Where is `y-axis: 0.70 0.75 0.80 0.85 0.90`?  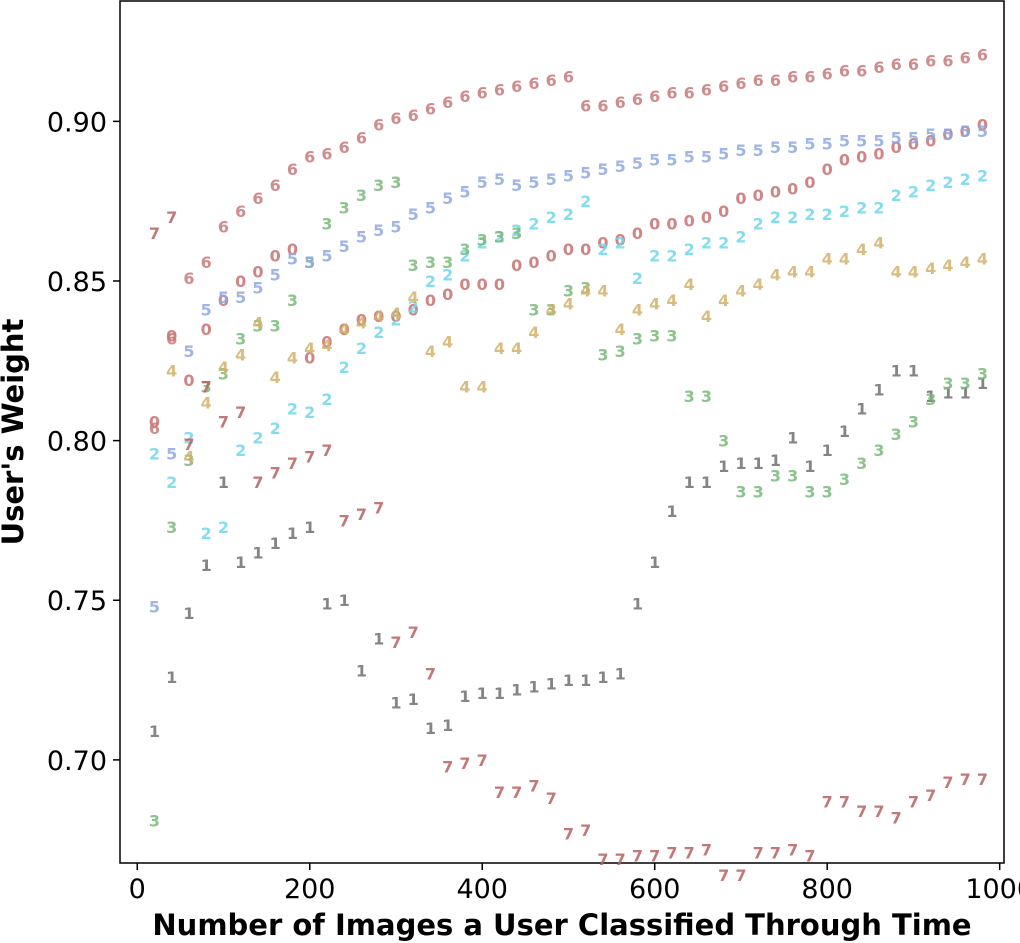 y-axis: 0.70 0.75 0.80 0.85 0.90 is located at coordinates (83, 442).